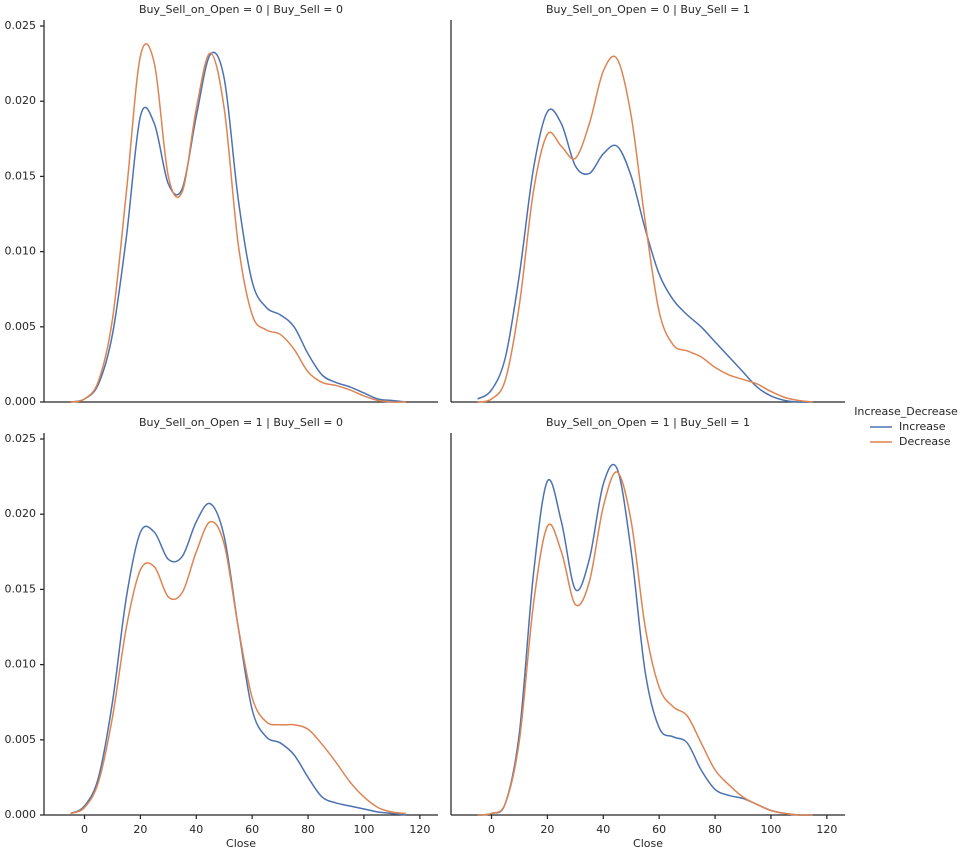  Describe the element at coordinates (922, 426) in the screenshot. I see `legend-label: Increase` at that location.